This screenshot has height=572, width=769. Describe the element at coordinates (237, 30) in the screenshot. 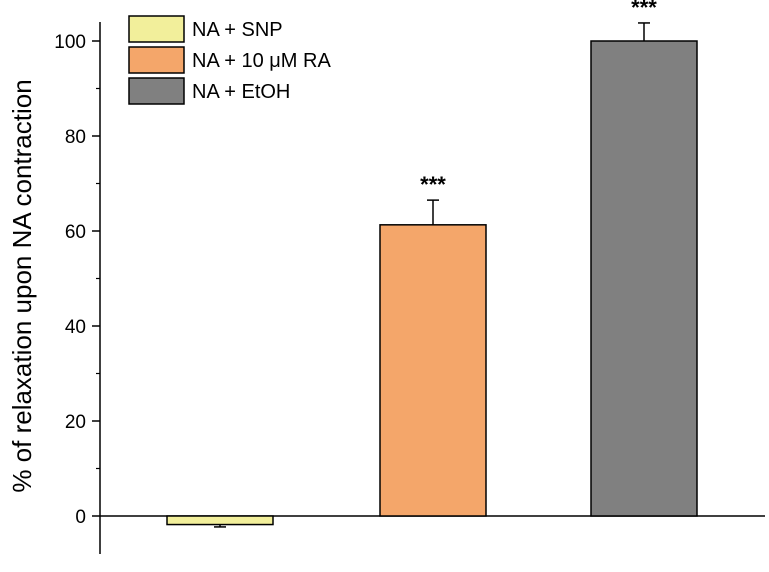

I see `legend-label: NA + SNP` at that location.